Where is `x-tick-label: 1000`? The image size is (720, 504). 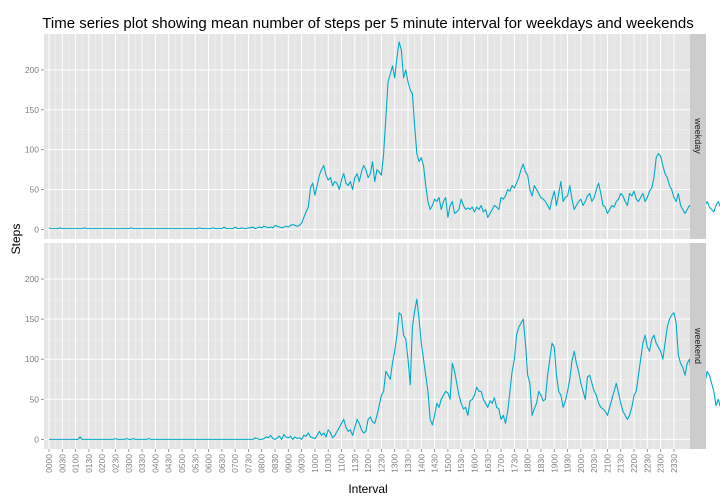
x-tick-label: 1000 is located at coordinates (315, 463).